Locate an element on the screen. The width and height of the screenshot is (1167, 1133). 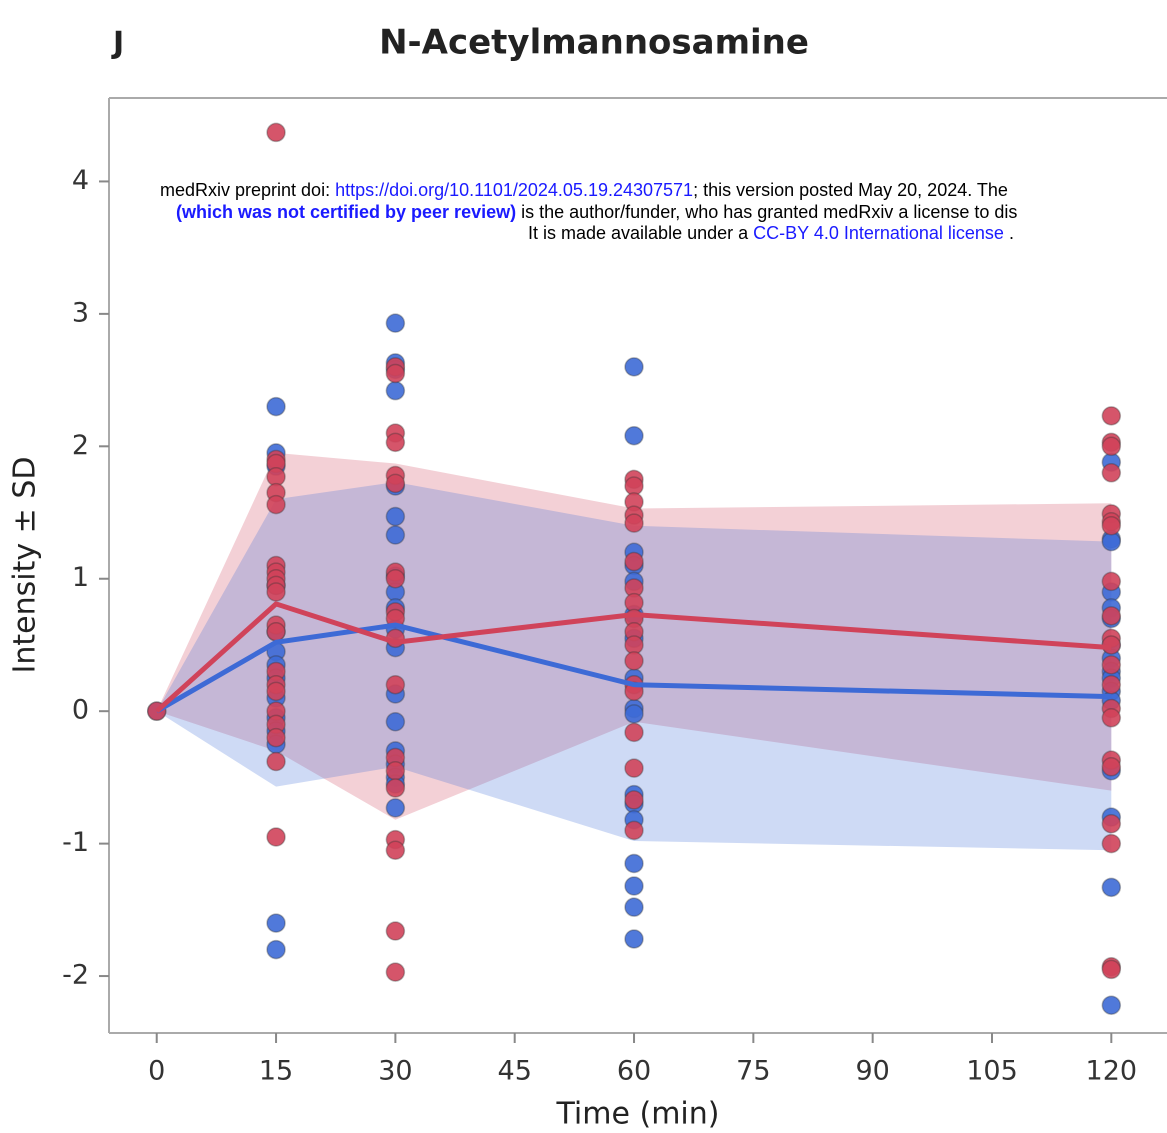
x-tick-label: 120 is located at coordinates (1112, 1071).